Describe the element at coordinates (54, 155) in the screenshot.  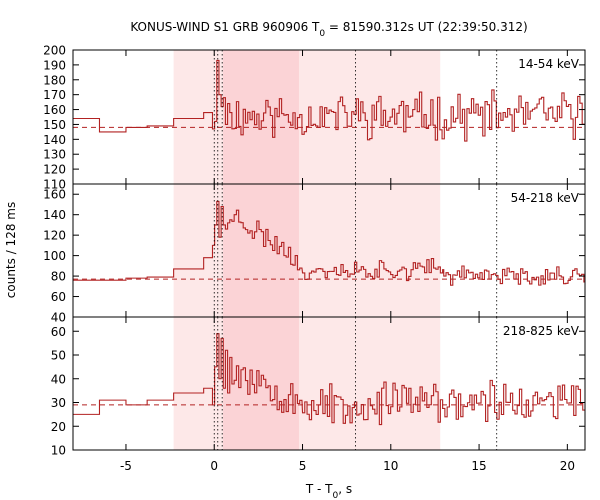
I see `y-tick-label: 130` at that location.